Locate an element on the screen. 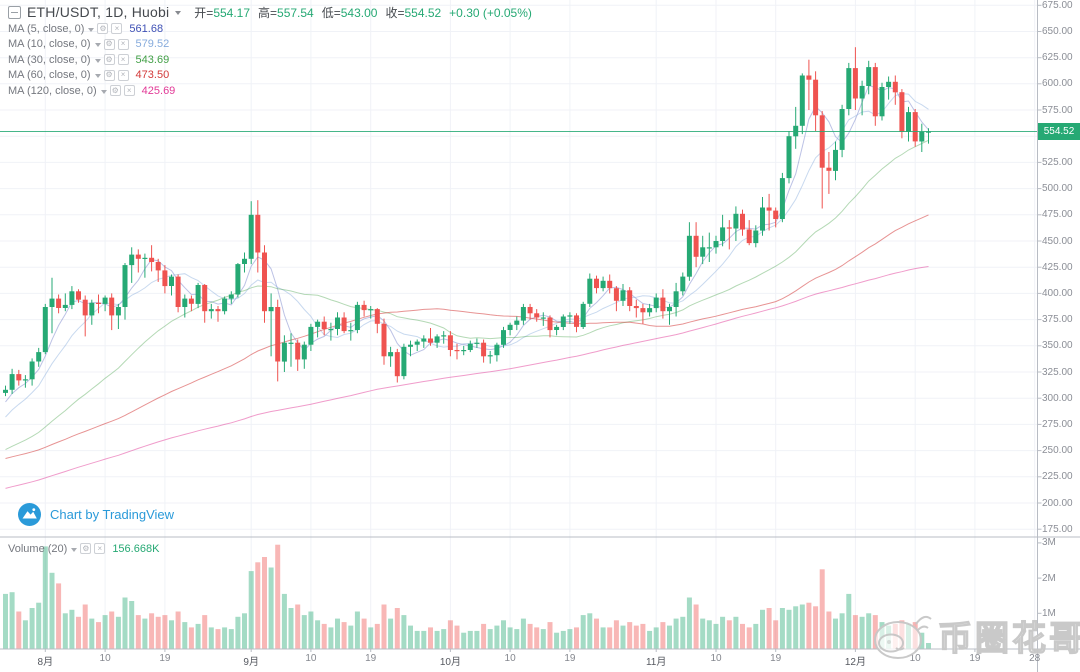 This screenshot has height=672, width=1080. price-tick-label: 600.00 is located at coordinates (1057, 84).